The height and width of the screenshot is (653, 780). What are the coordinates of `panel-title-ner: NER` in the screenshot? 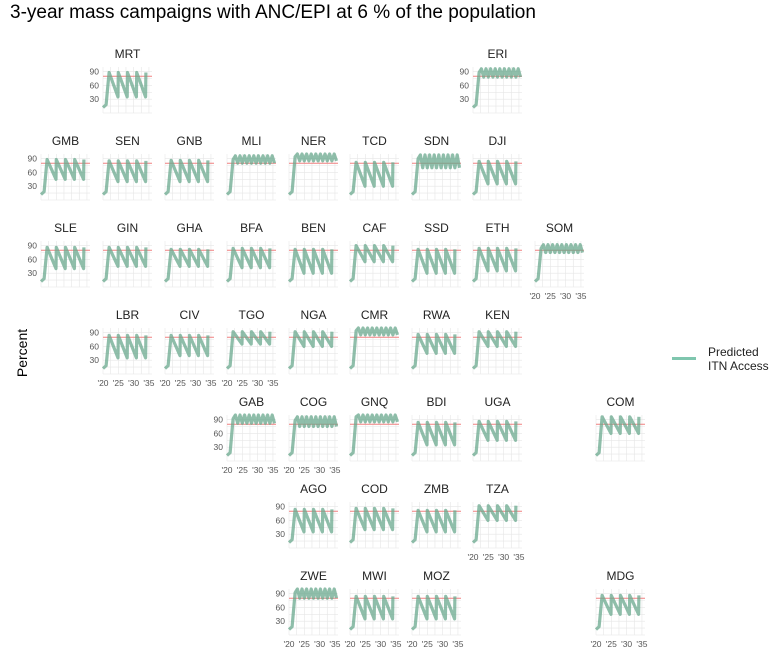 It's located at (314, 141).